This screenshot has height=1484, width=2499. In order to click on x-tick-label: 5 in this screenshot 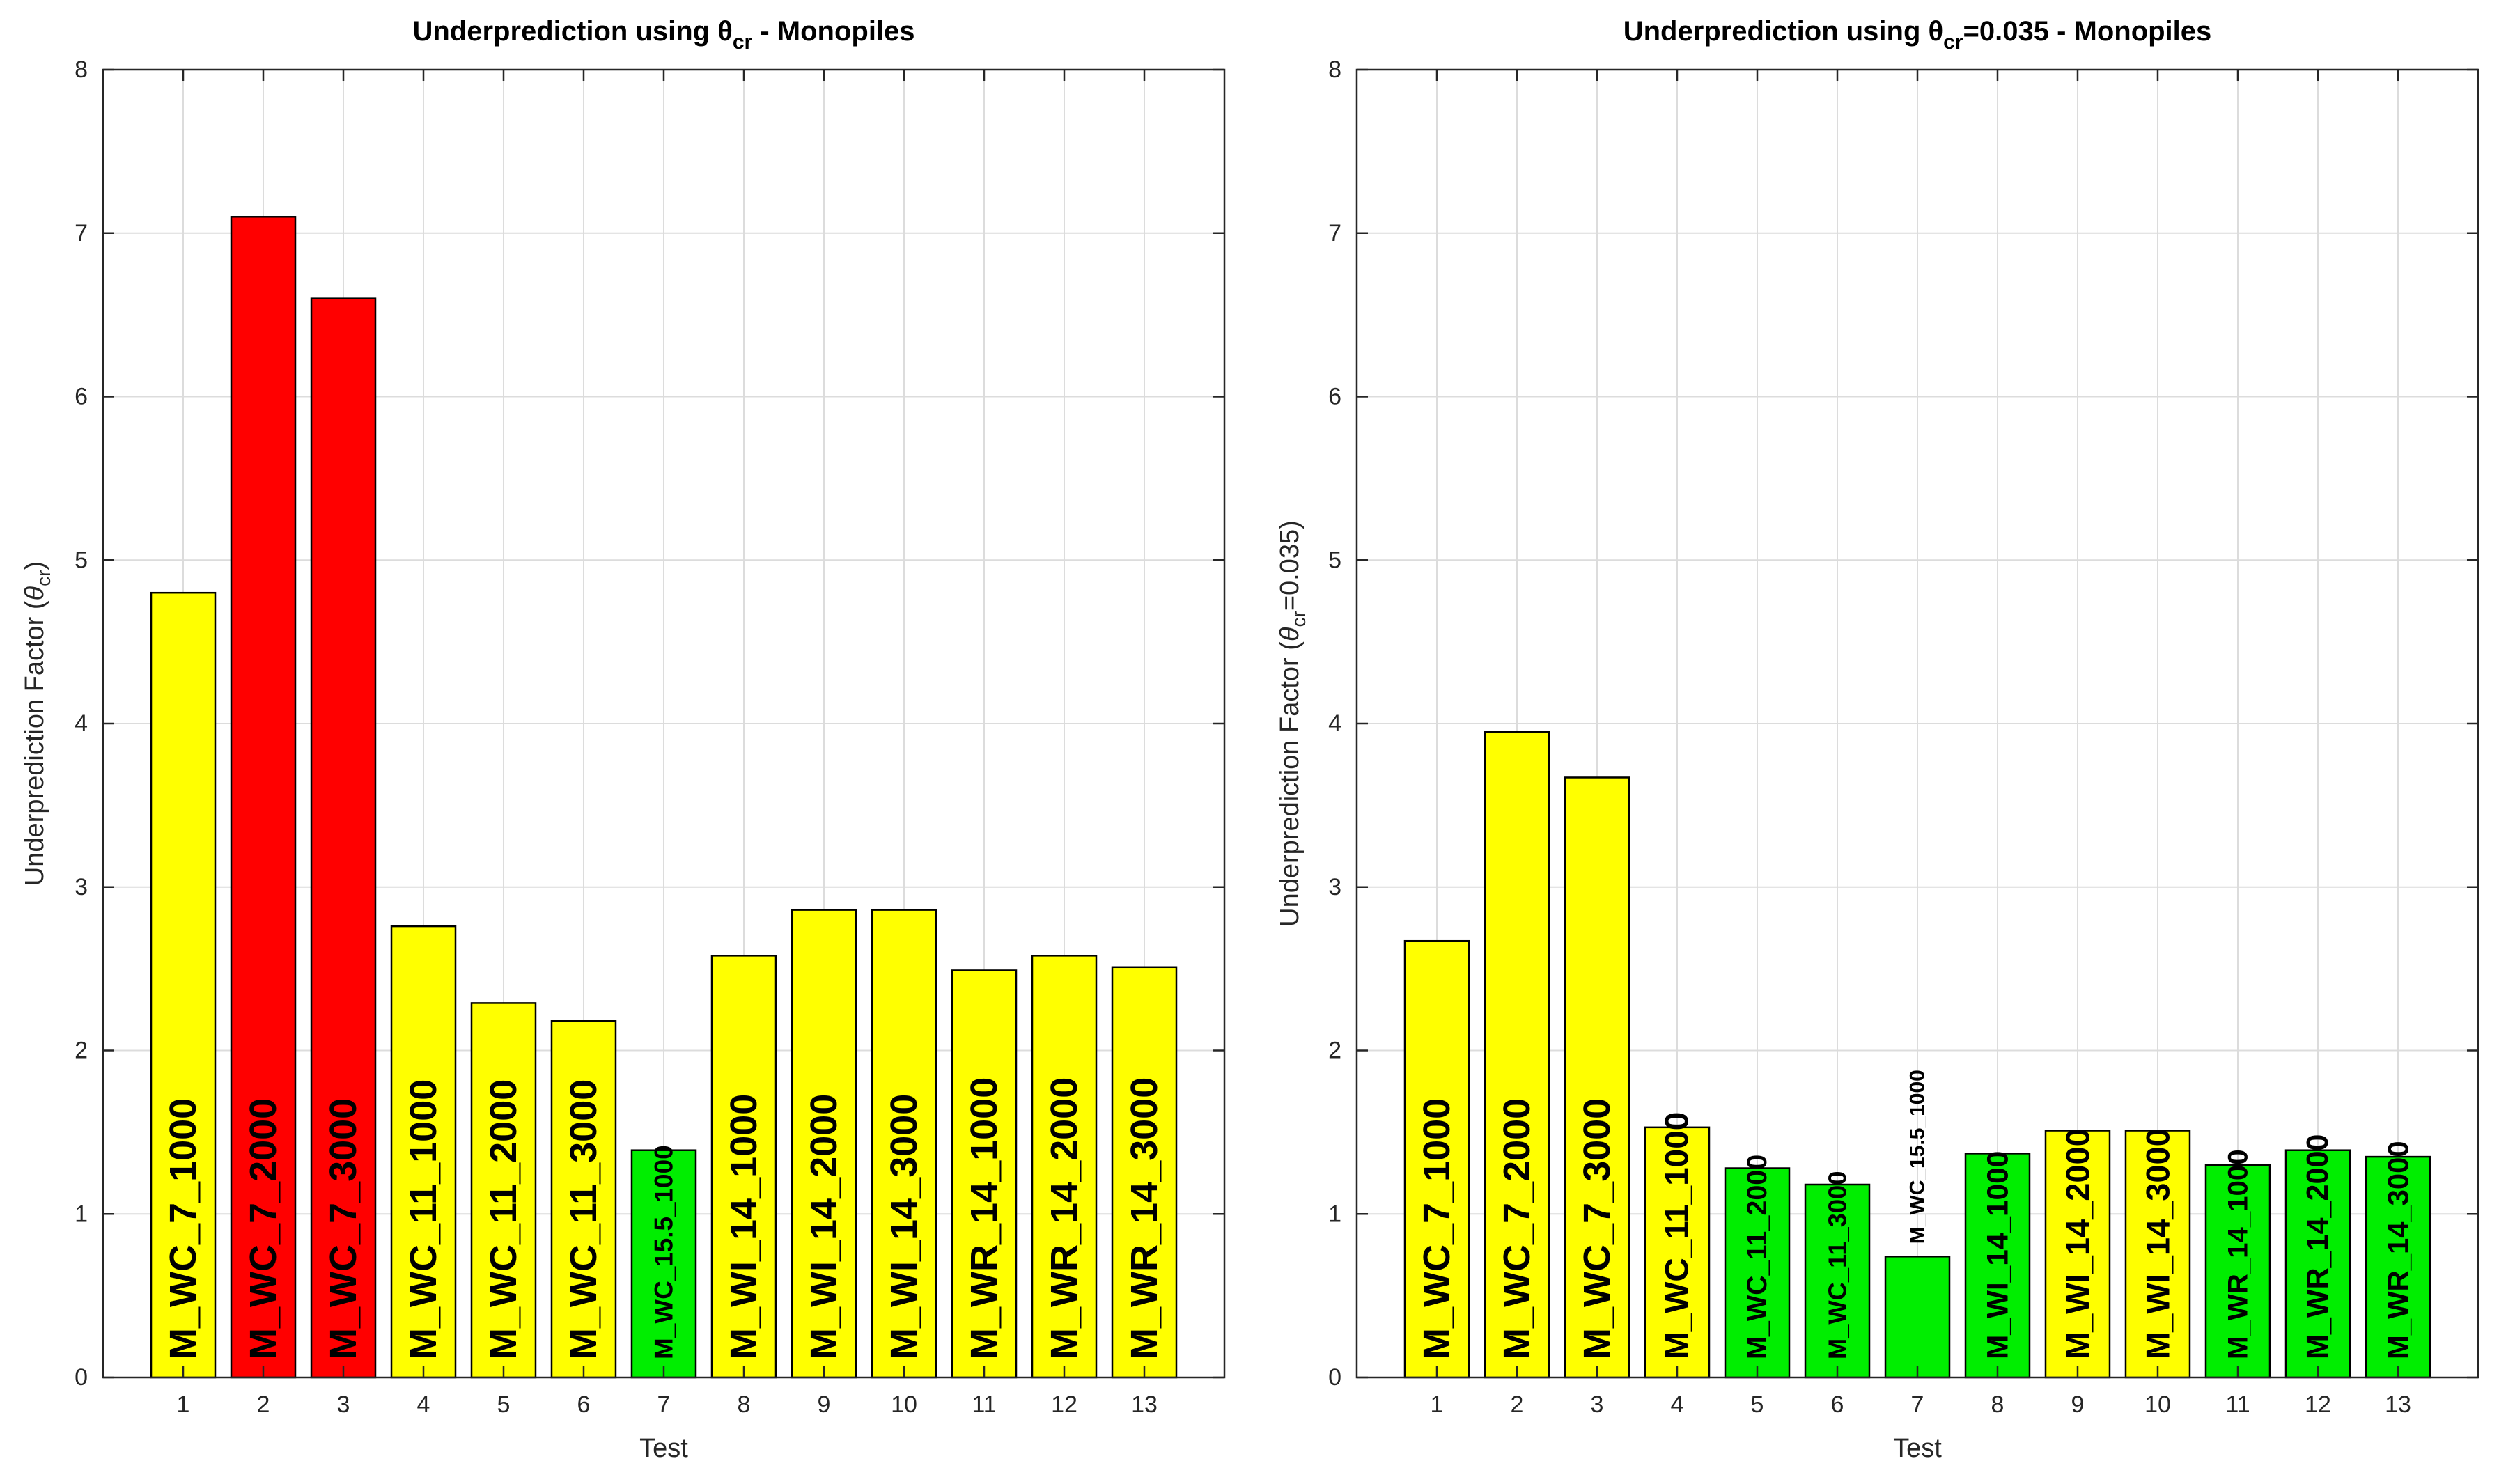, I will do `click(1757, 1404)`.